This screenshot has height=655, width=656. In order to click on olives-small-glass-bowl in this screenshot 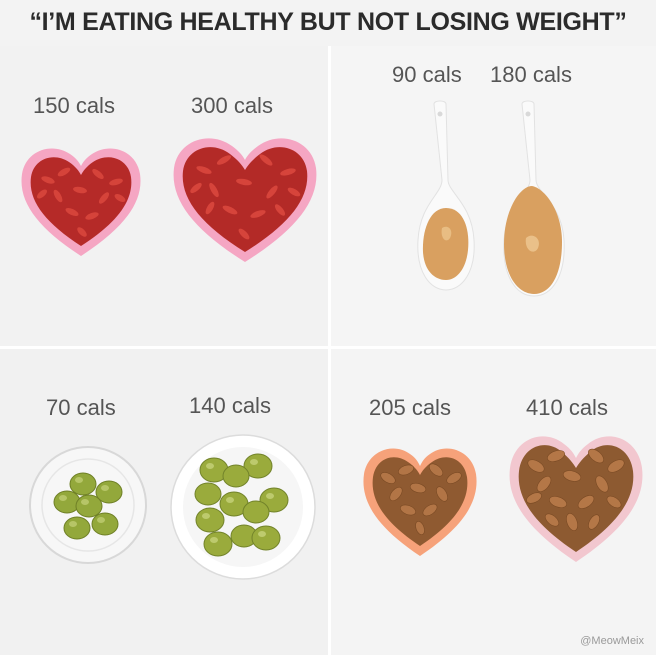, I will do `click(88, 505)`.